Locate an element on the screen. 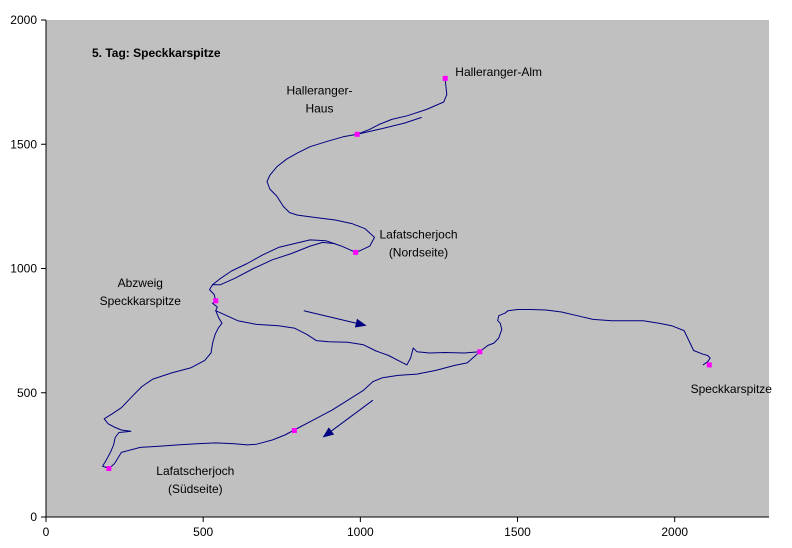 The image size is (792, 548). y-axis-ticks: 0 500 1000 1500 2000 is located at coordinates (28, 268).